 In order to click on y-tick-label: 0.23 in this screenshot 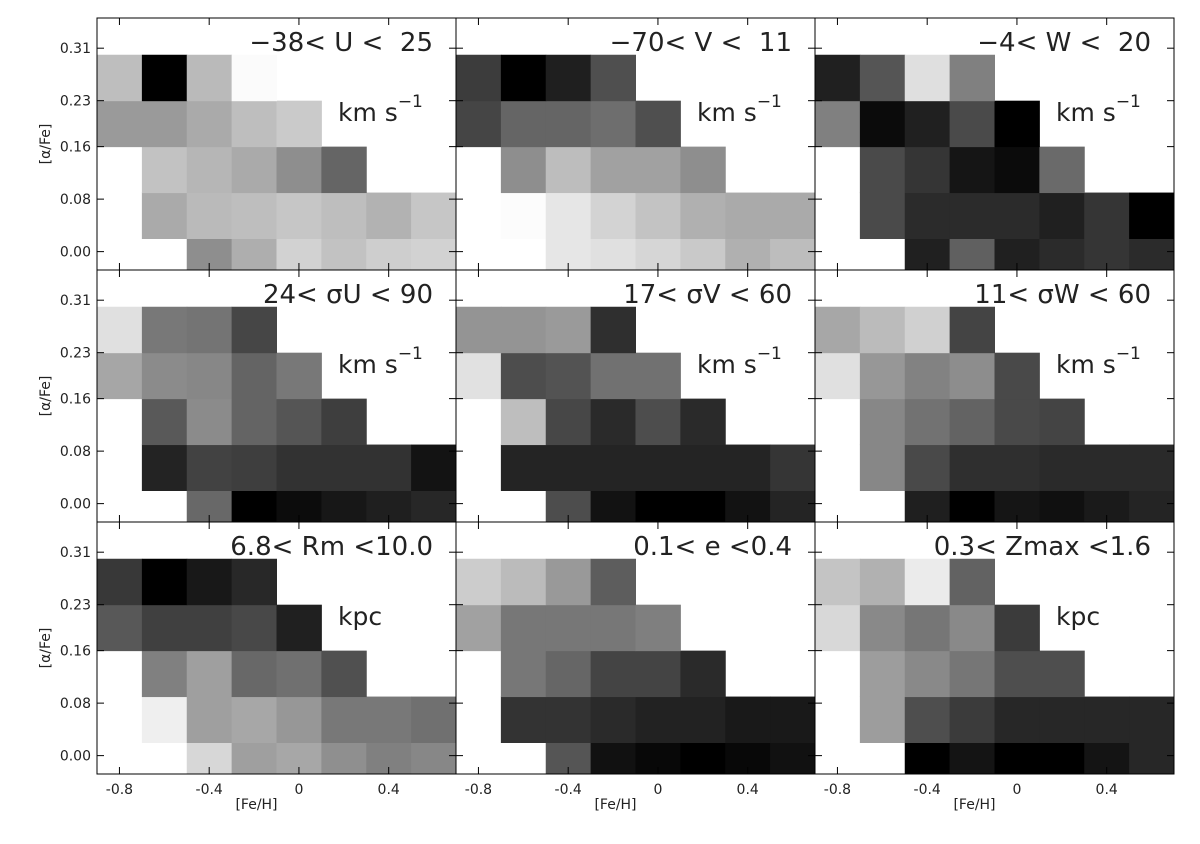, I will do `click(75, 102)`.